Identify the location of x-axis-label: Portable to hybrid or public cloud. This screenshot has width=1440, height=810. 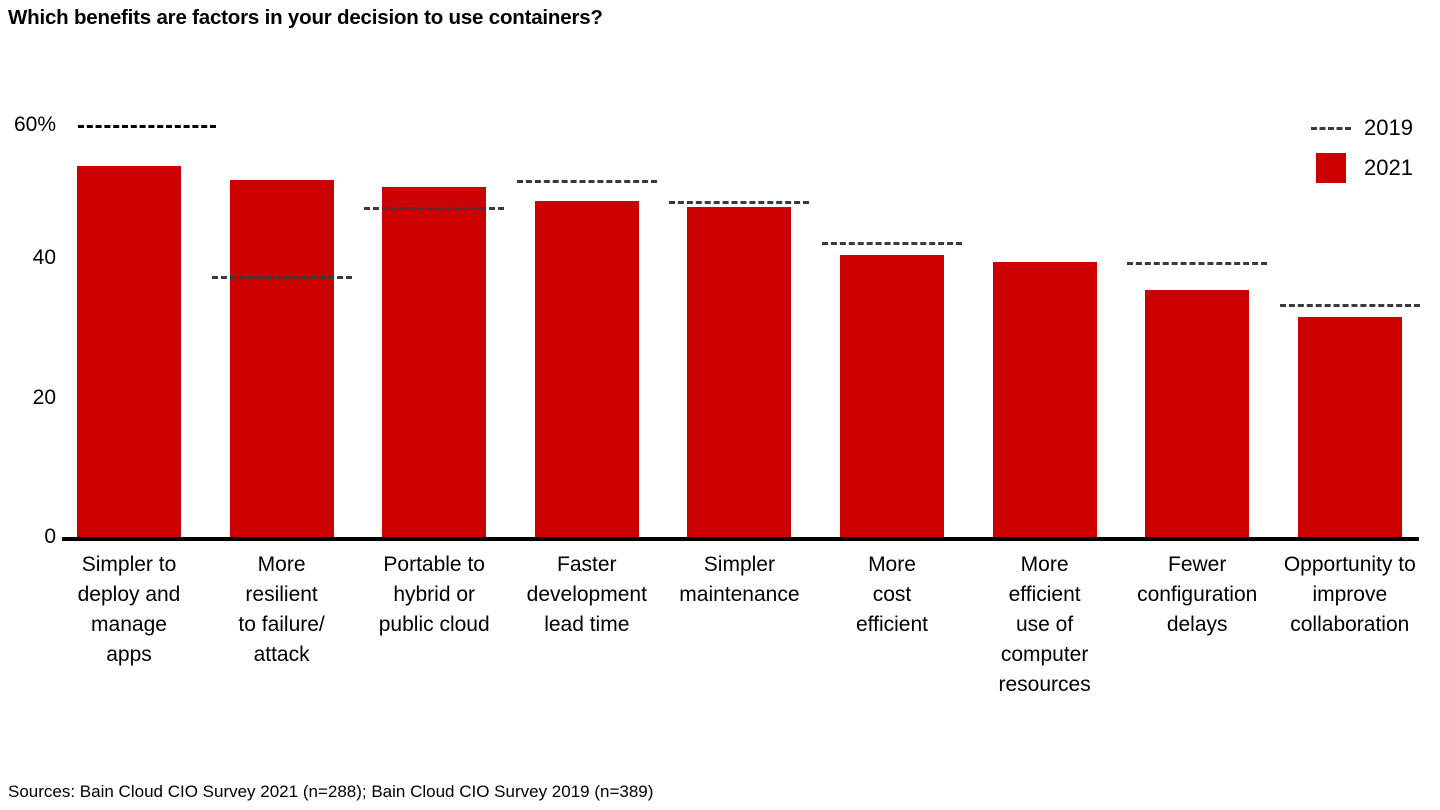
(434, 595).